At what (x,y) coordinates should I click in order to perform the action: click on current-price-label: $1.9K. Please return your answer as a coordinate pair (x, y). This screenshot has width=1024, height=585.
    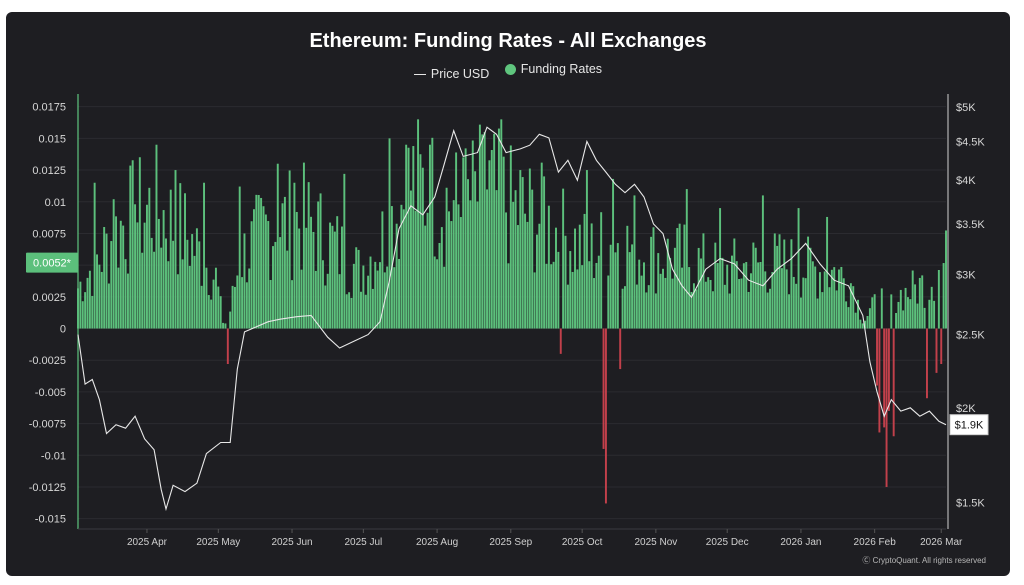
    Looking at the image, I should click on (969, 426).